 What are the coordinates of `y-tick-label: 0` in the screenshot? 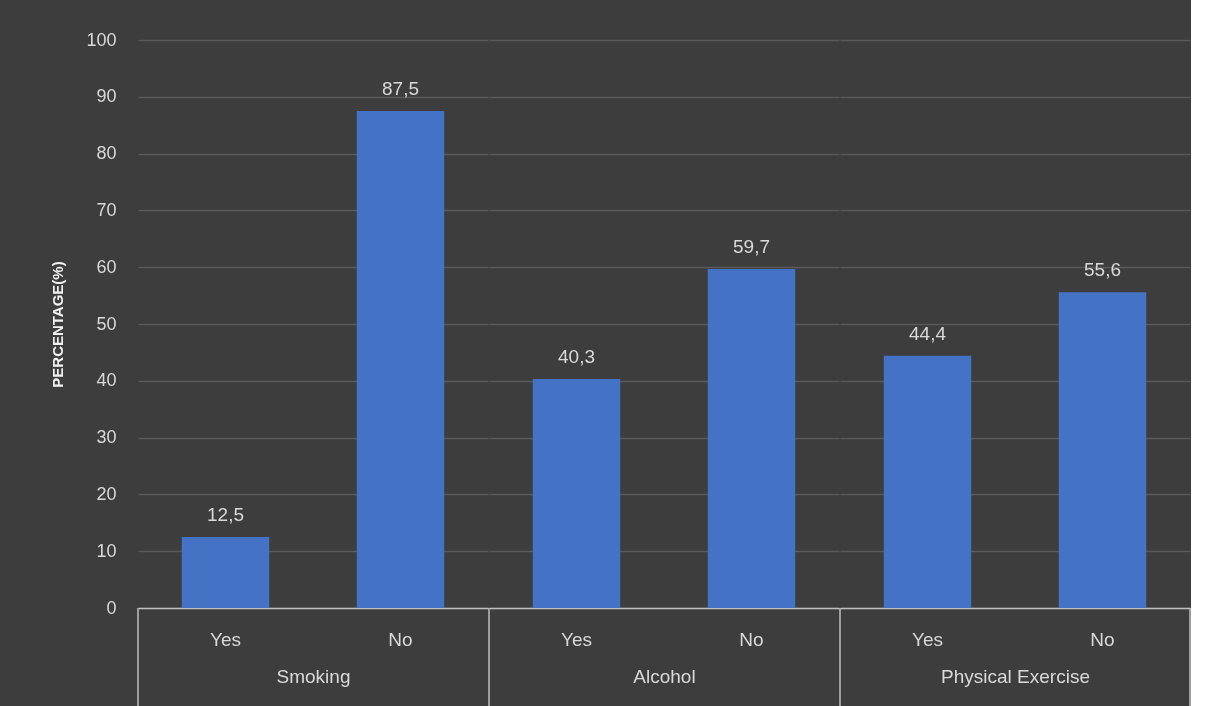 It's located at (111, 607).